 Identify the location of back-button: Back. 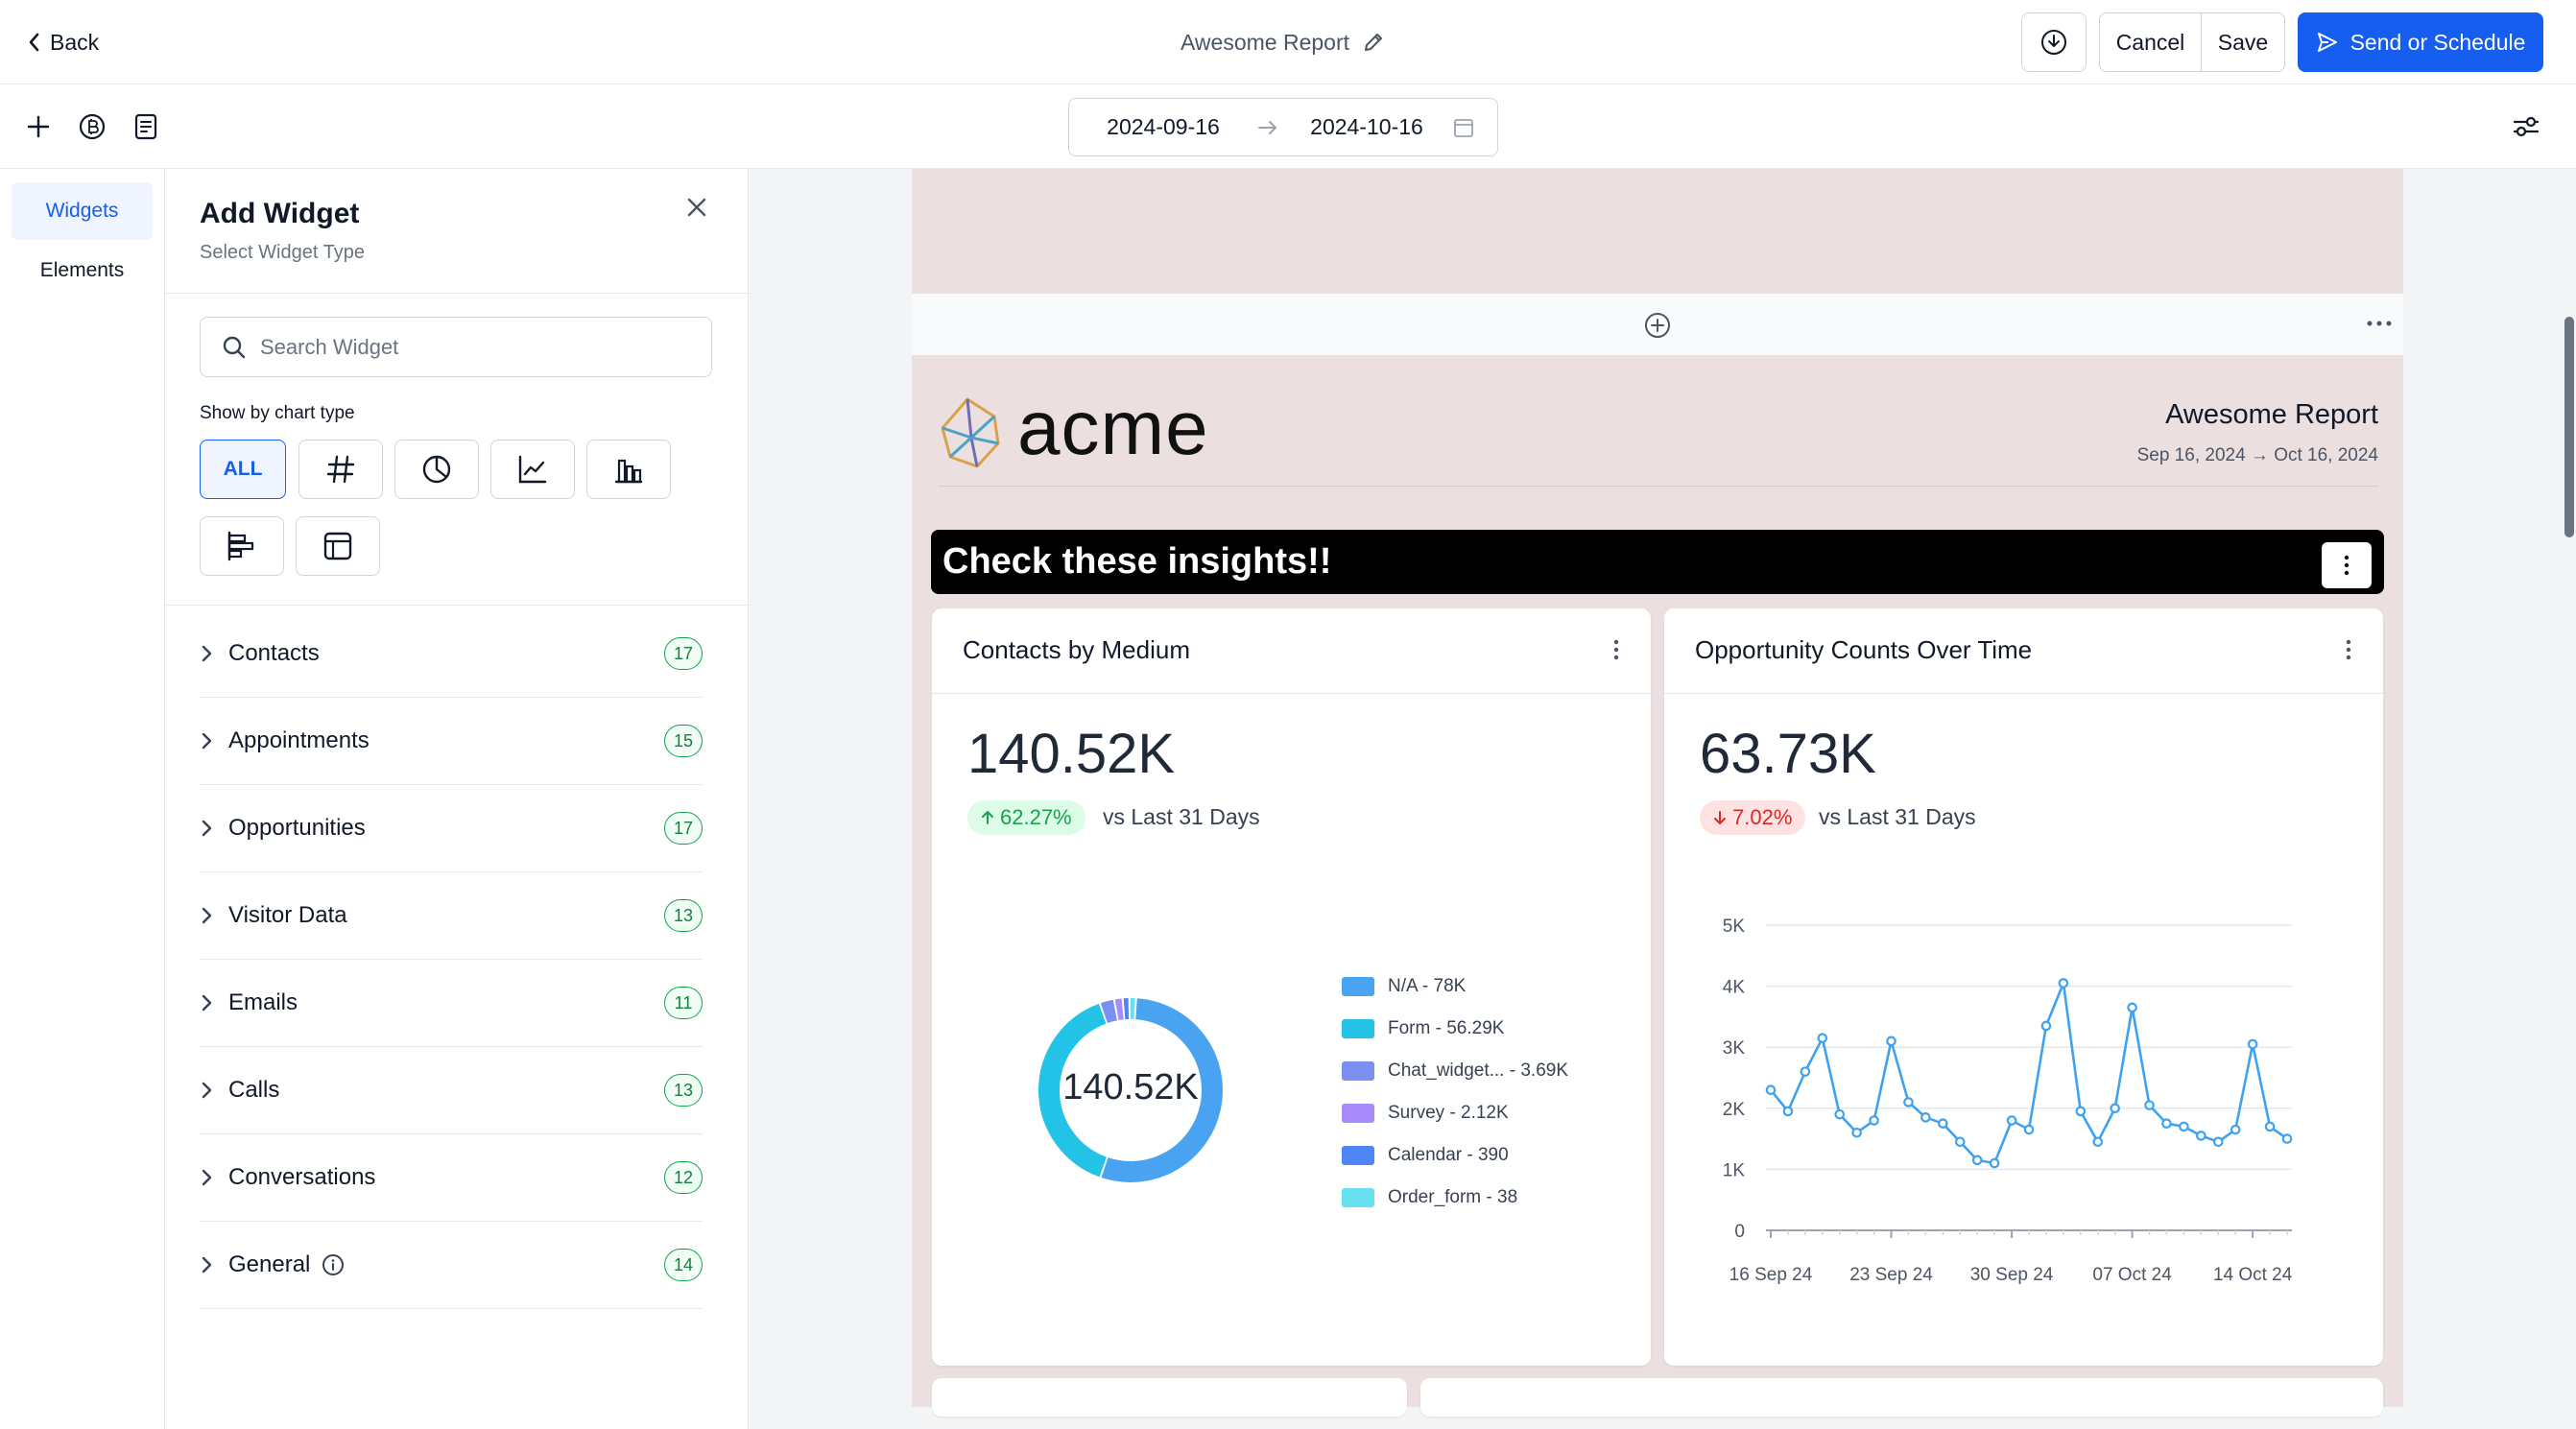
(63, 42).